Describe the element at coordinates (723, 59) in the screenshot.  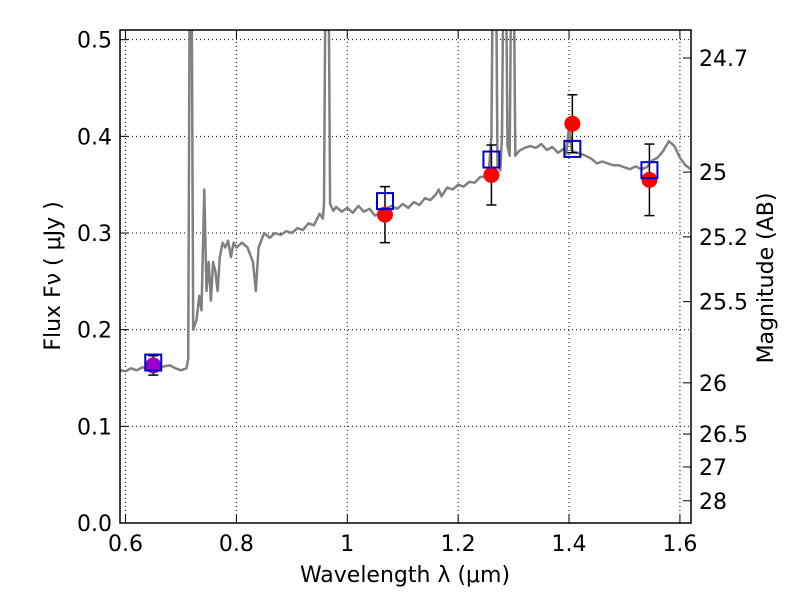
I see `y2-tick-label: 24.7` at that location.